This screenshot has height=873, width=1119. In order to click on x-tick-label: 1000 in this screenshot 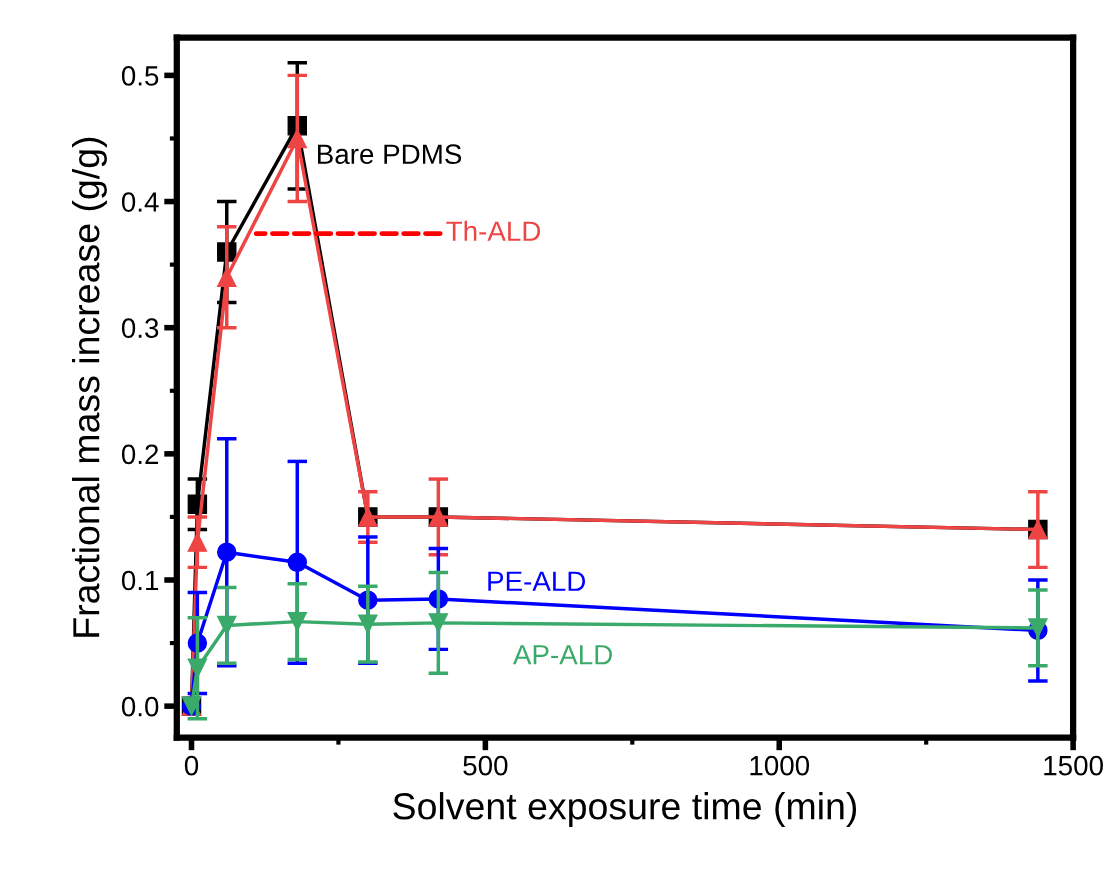, I will do `click(780, 765)`.